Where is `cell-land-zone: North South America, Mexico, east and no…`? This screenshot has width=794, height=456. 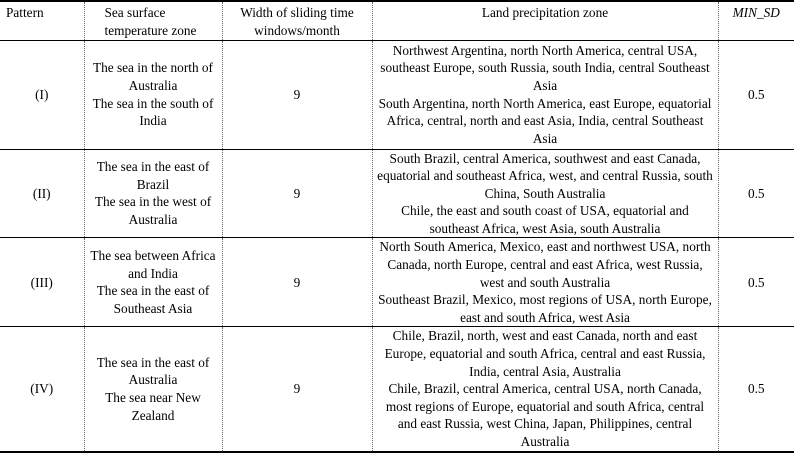 cell-land-zone: North South America, Mexico, east and no… is located at coordinates (544, 282).